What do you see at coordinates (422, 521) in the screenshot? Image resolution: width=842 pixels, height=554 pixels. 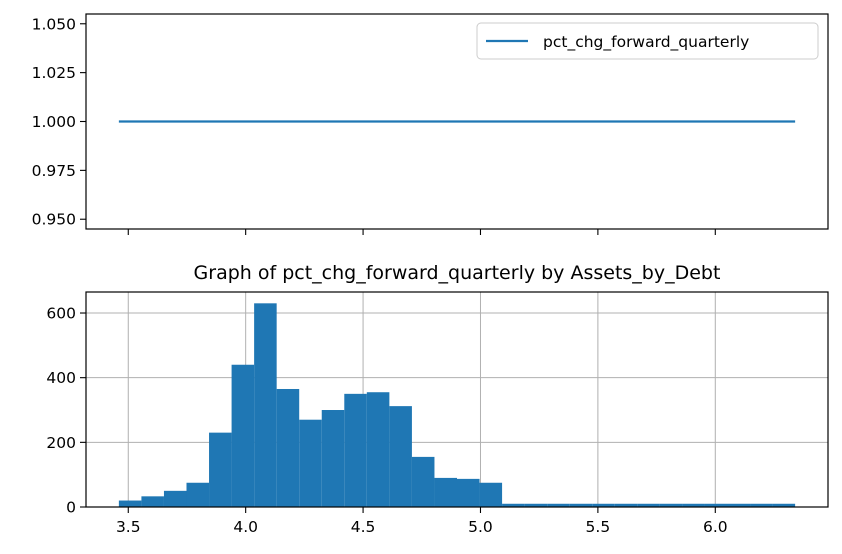 I see `bottom-x-ticks: 3.5 4.0 4.5 5.0 5.5 6.0` at bounding box center [422, 521].